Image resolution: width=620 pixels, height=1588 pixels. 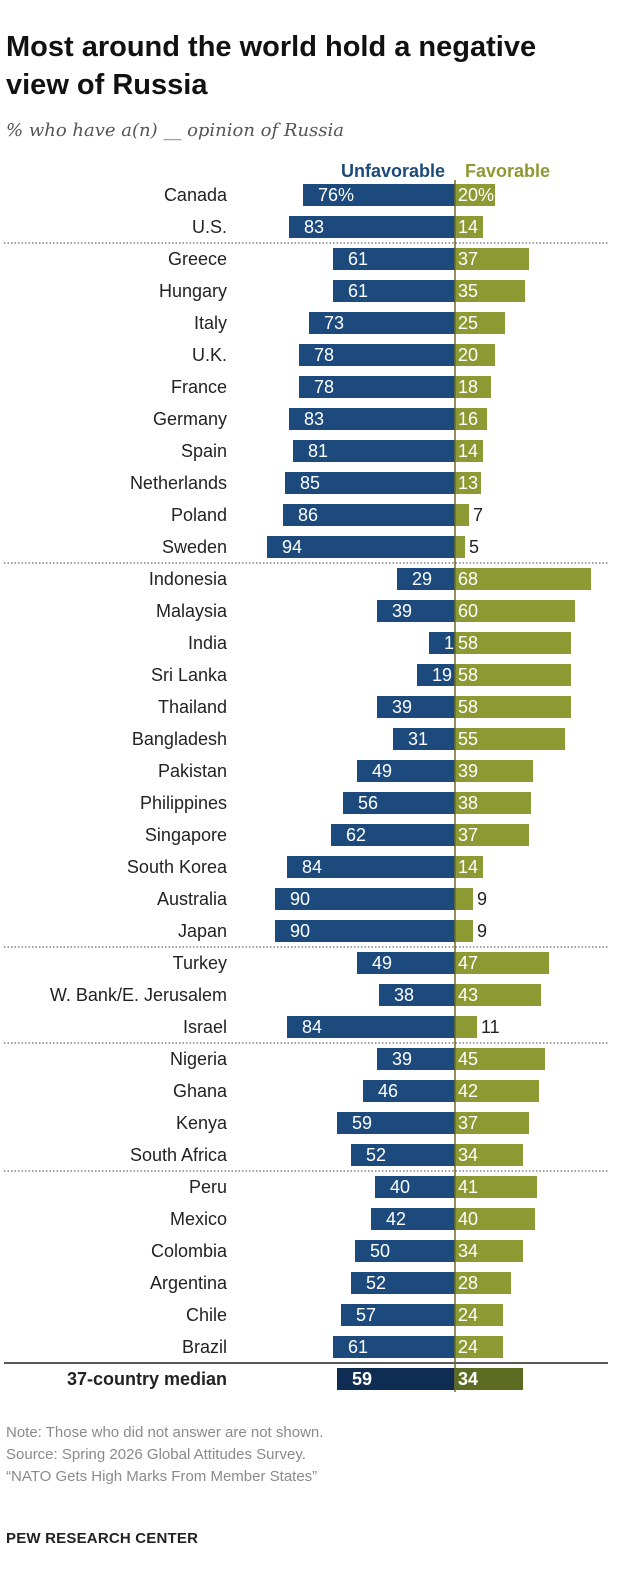 I want to click on median-bar-favorable, so click(x=489, y=1379).